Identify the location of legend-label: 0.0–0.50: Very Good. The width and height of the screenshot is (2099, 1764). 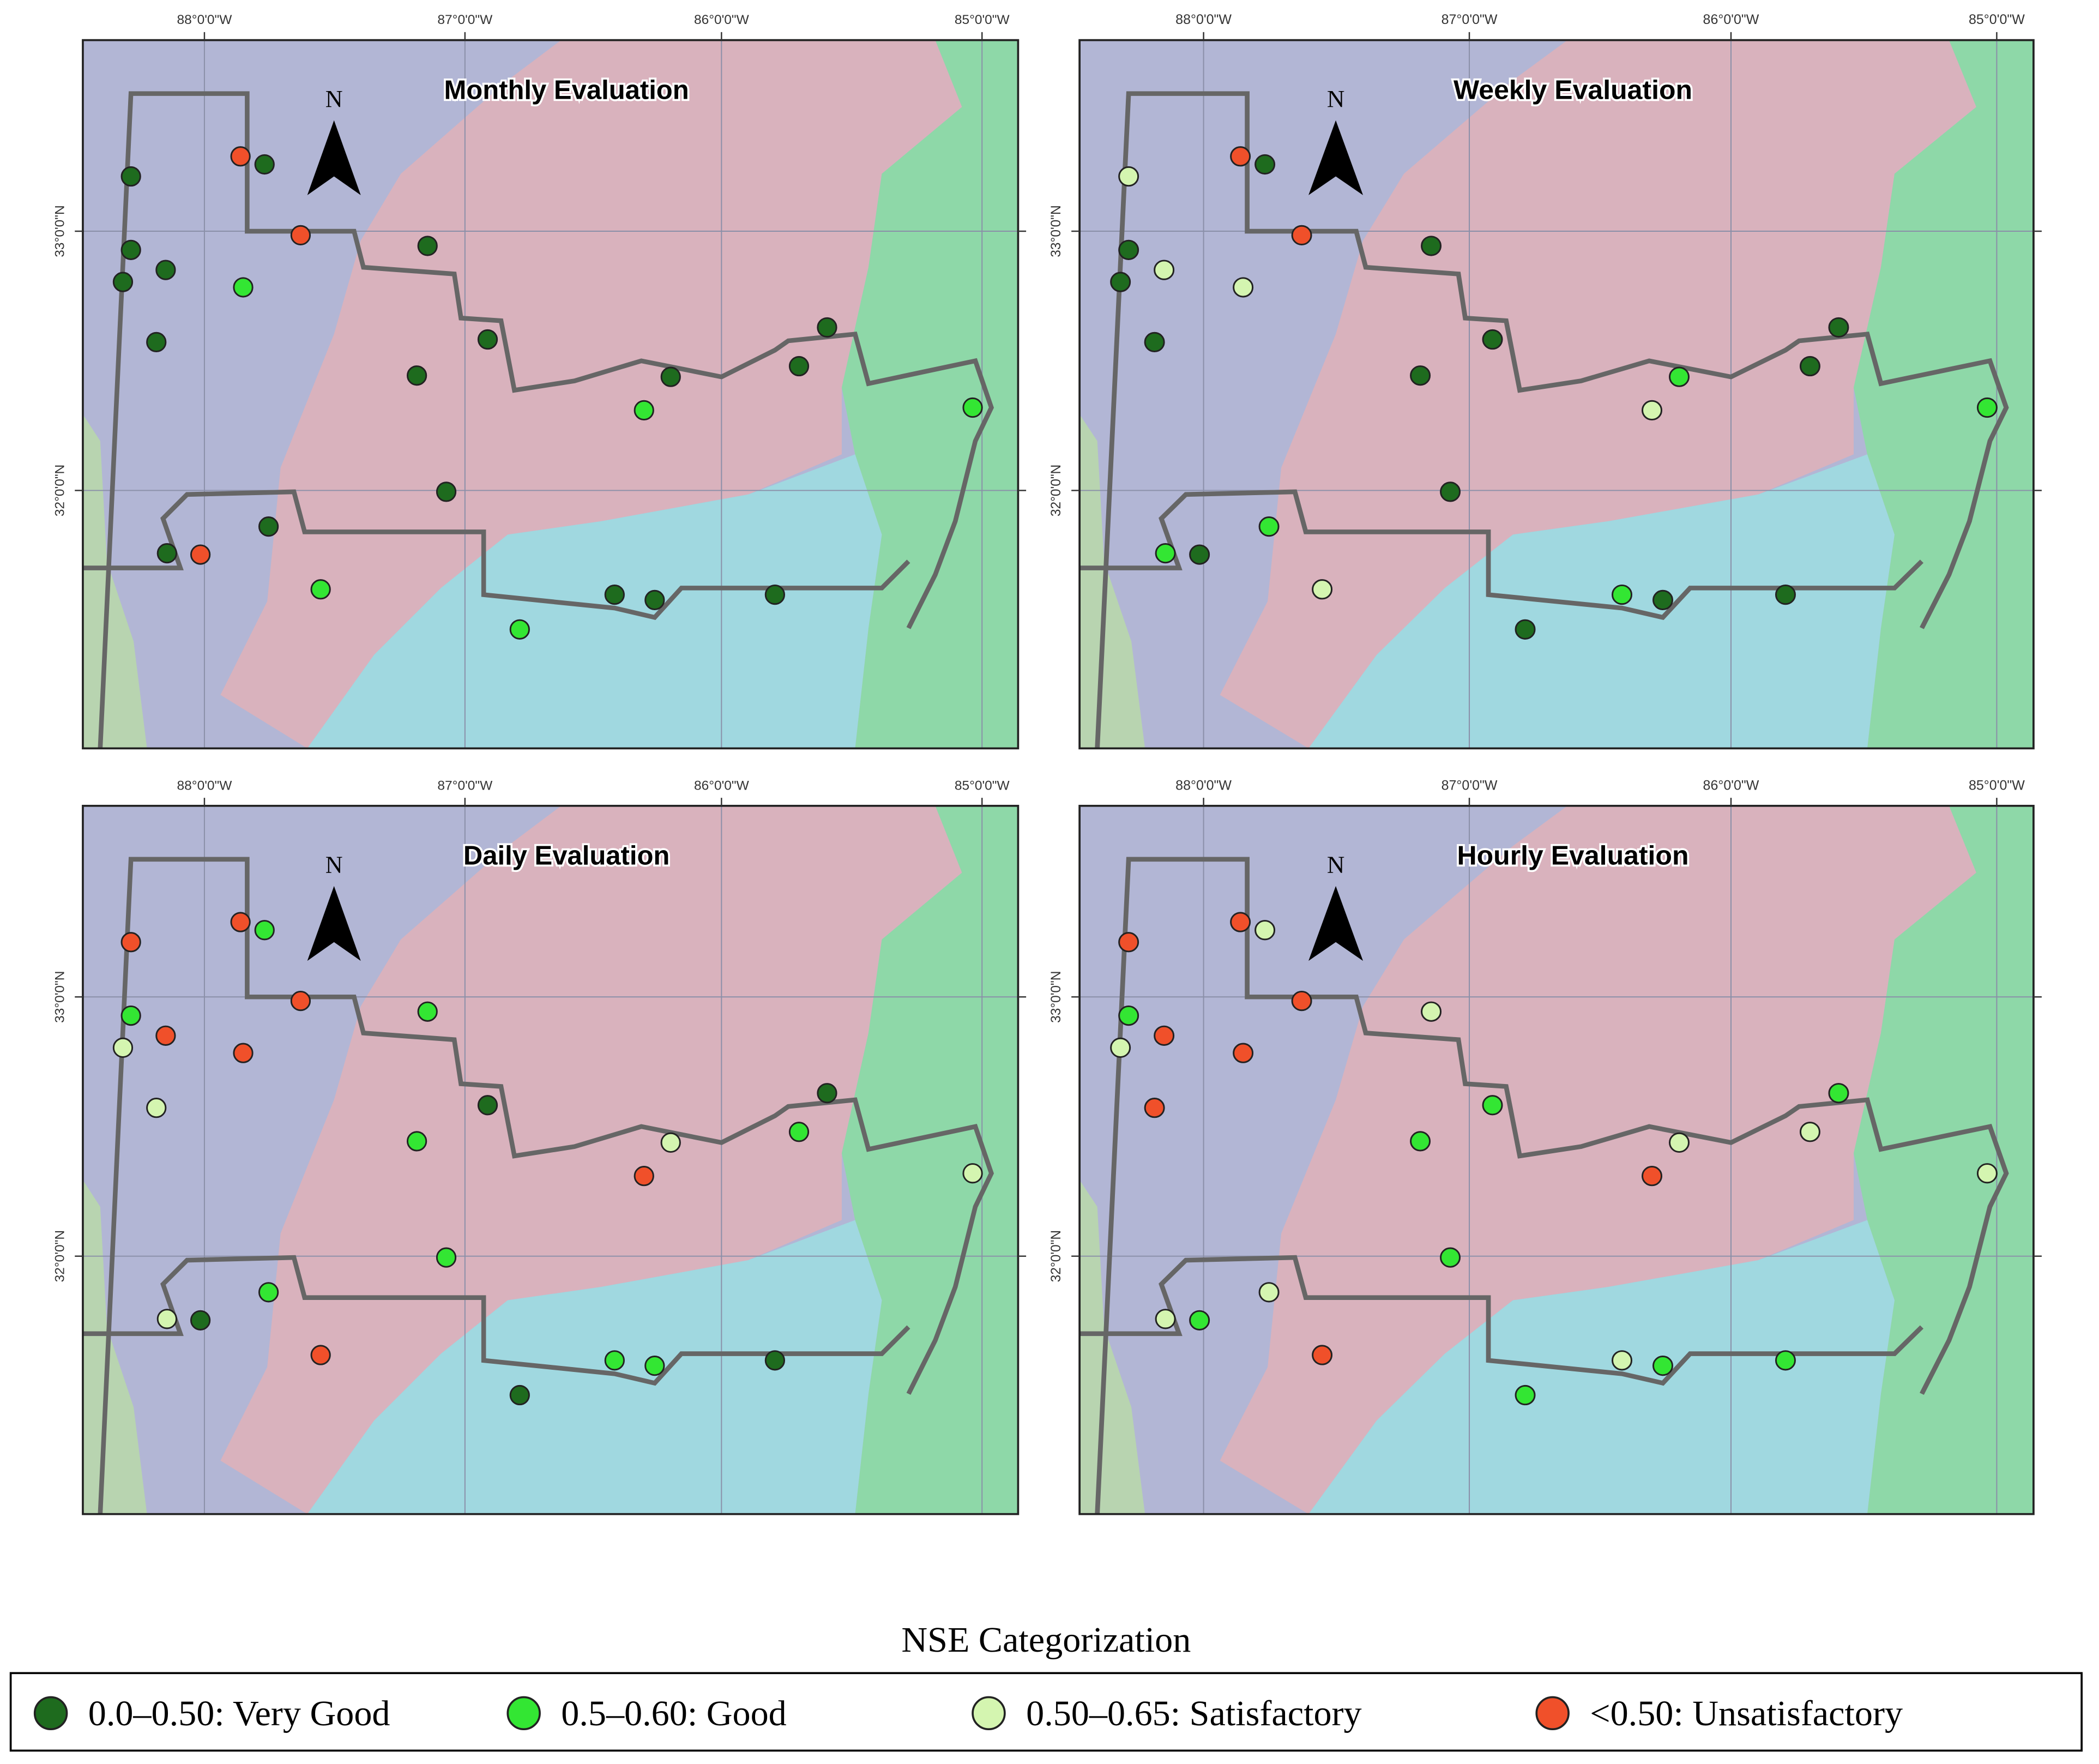
(239, 1714).